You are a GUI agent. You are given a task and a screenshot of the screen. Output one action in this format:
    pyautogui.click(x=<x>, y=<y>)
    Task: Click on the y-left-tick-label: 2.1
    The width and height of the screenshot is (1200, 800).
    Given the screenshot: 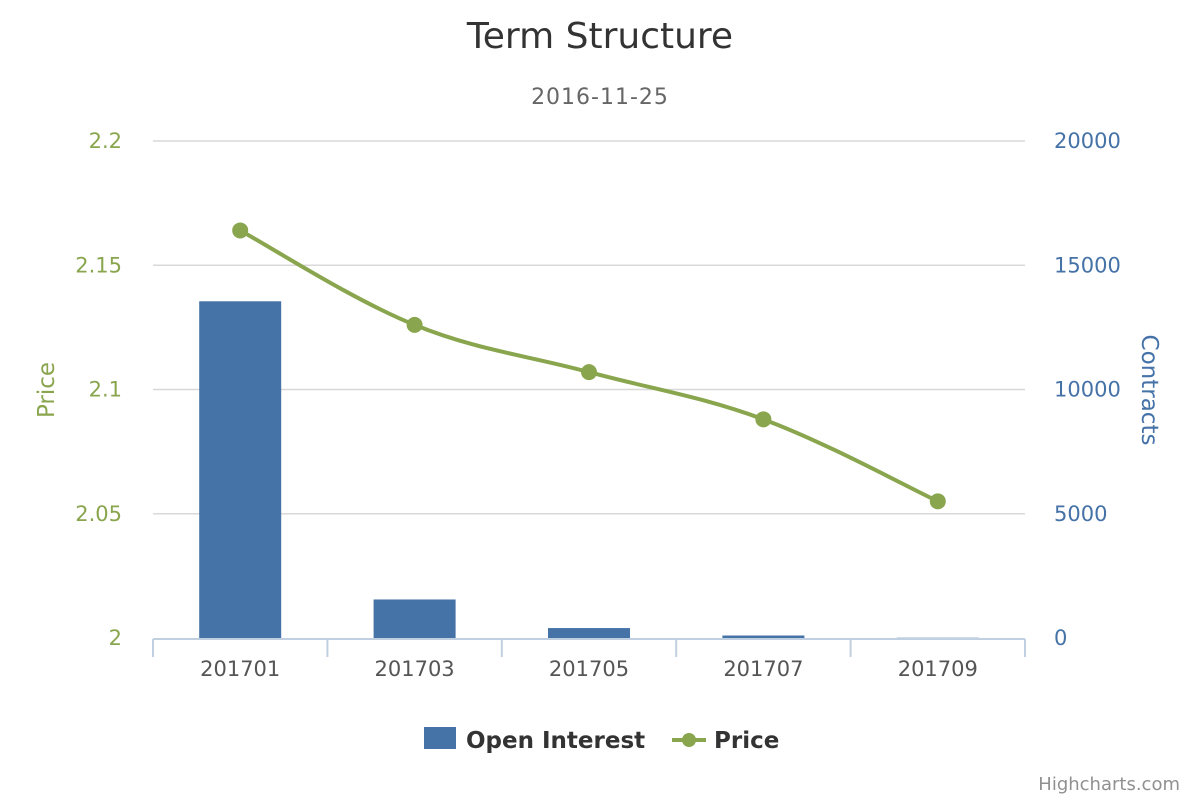 What is the action you would take?
    pyautogui.click(x=105, y=390)
    